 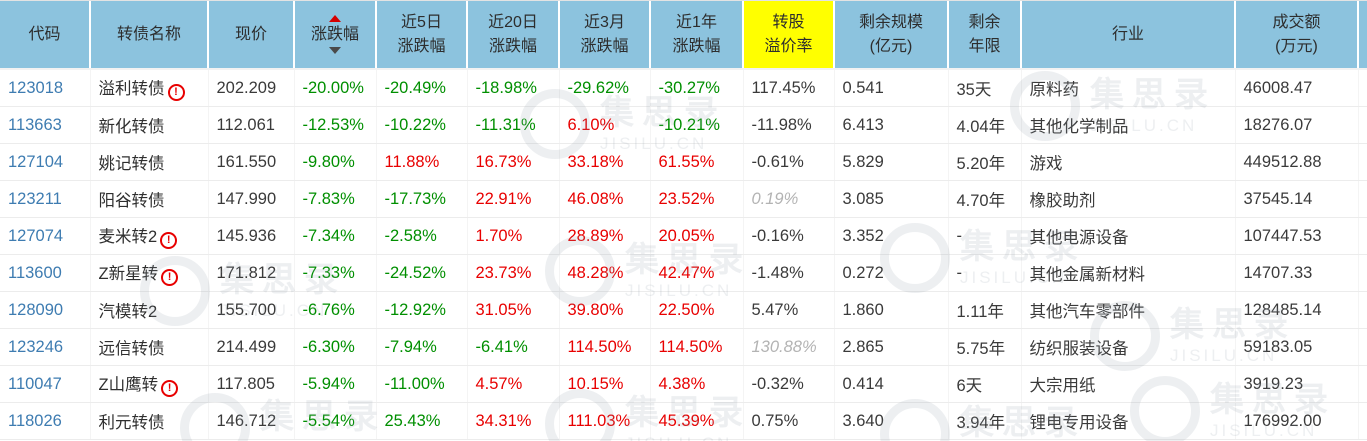 I want to click on cell-name: 溢利转债!, so click(x=149, y=88).